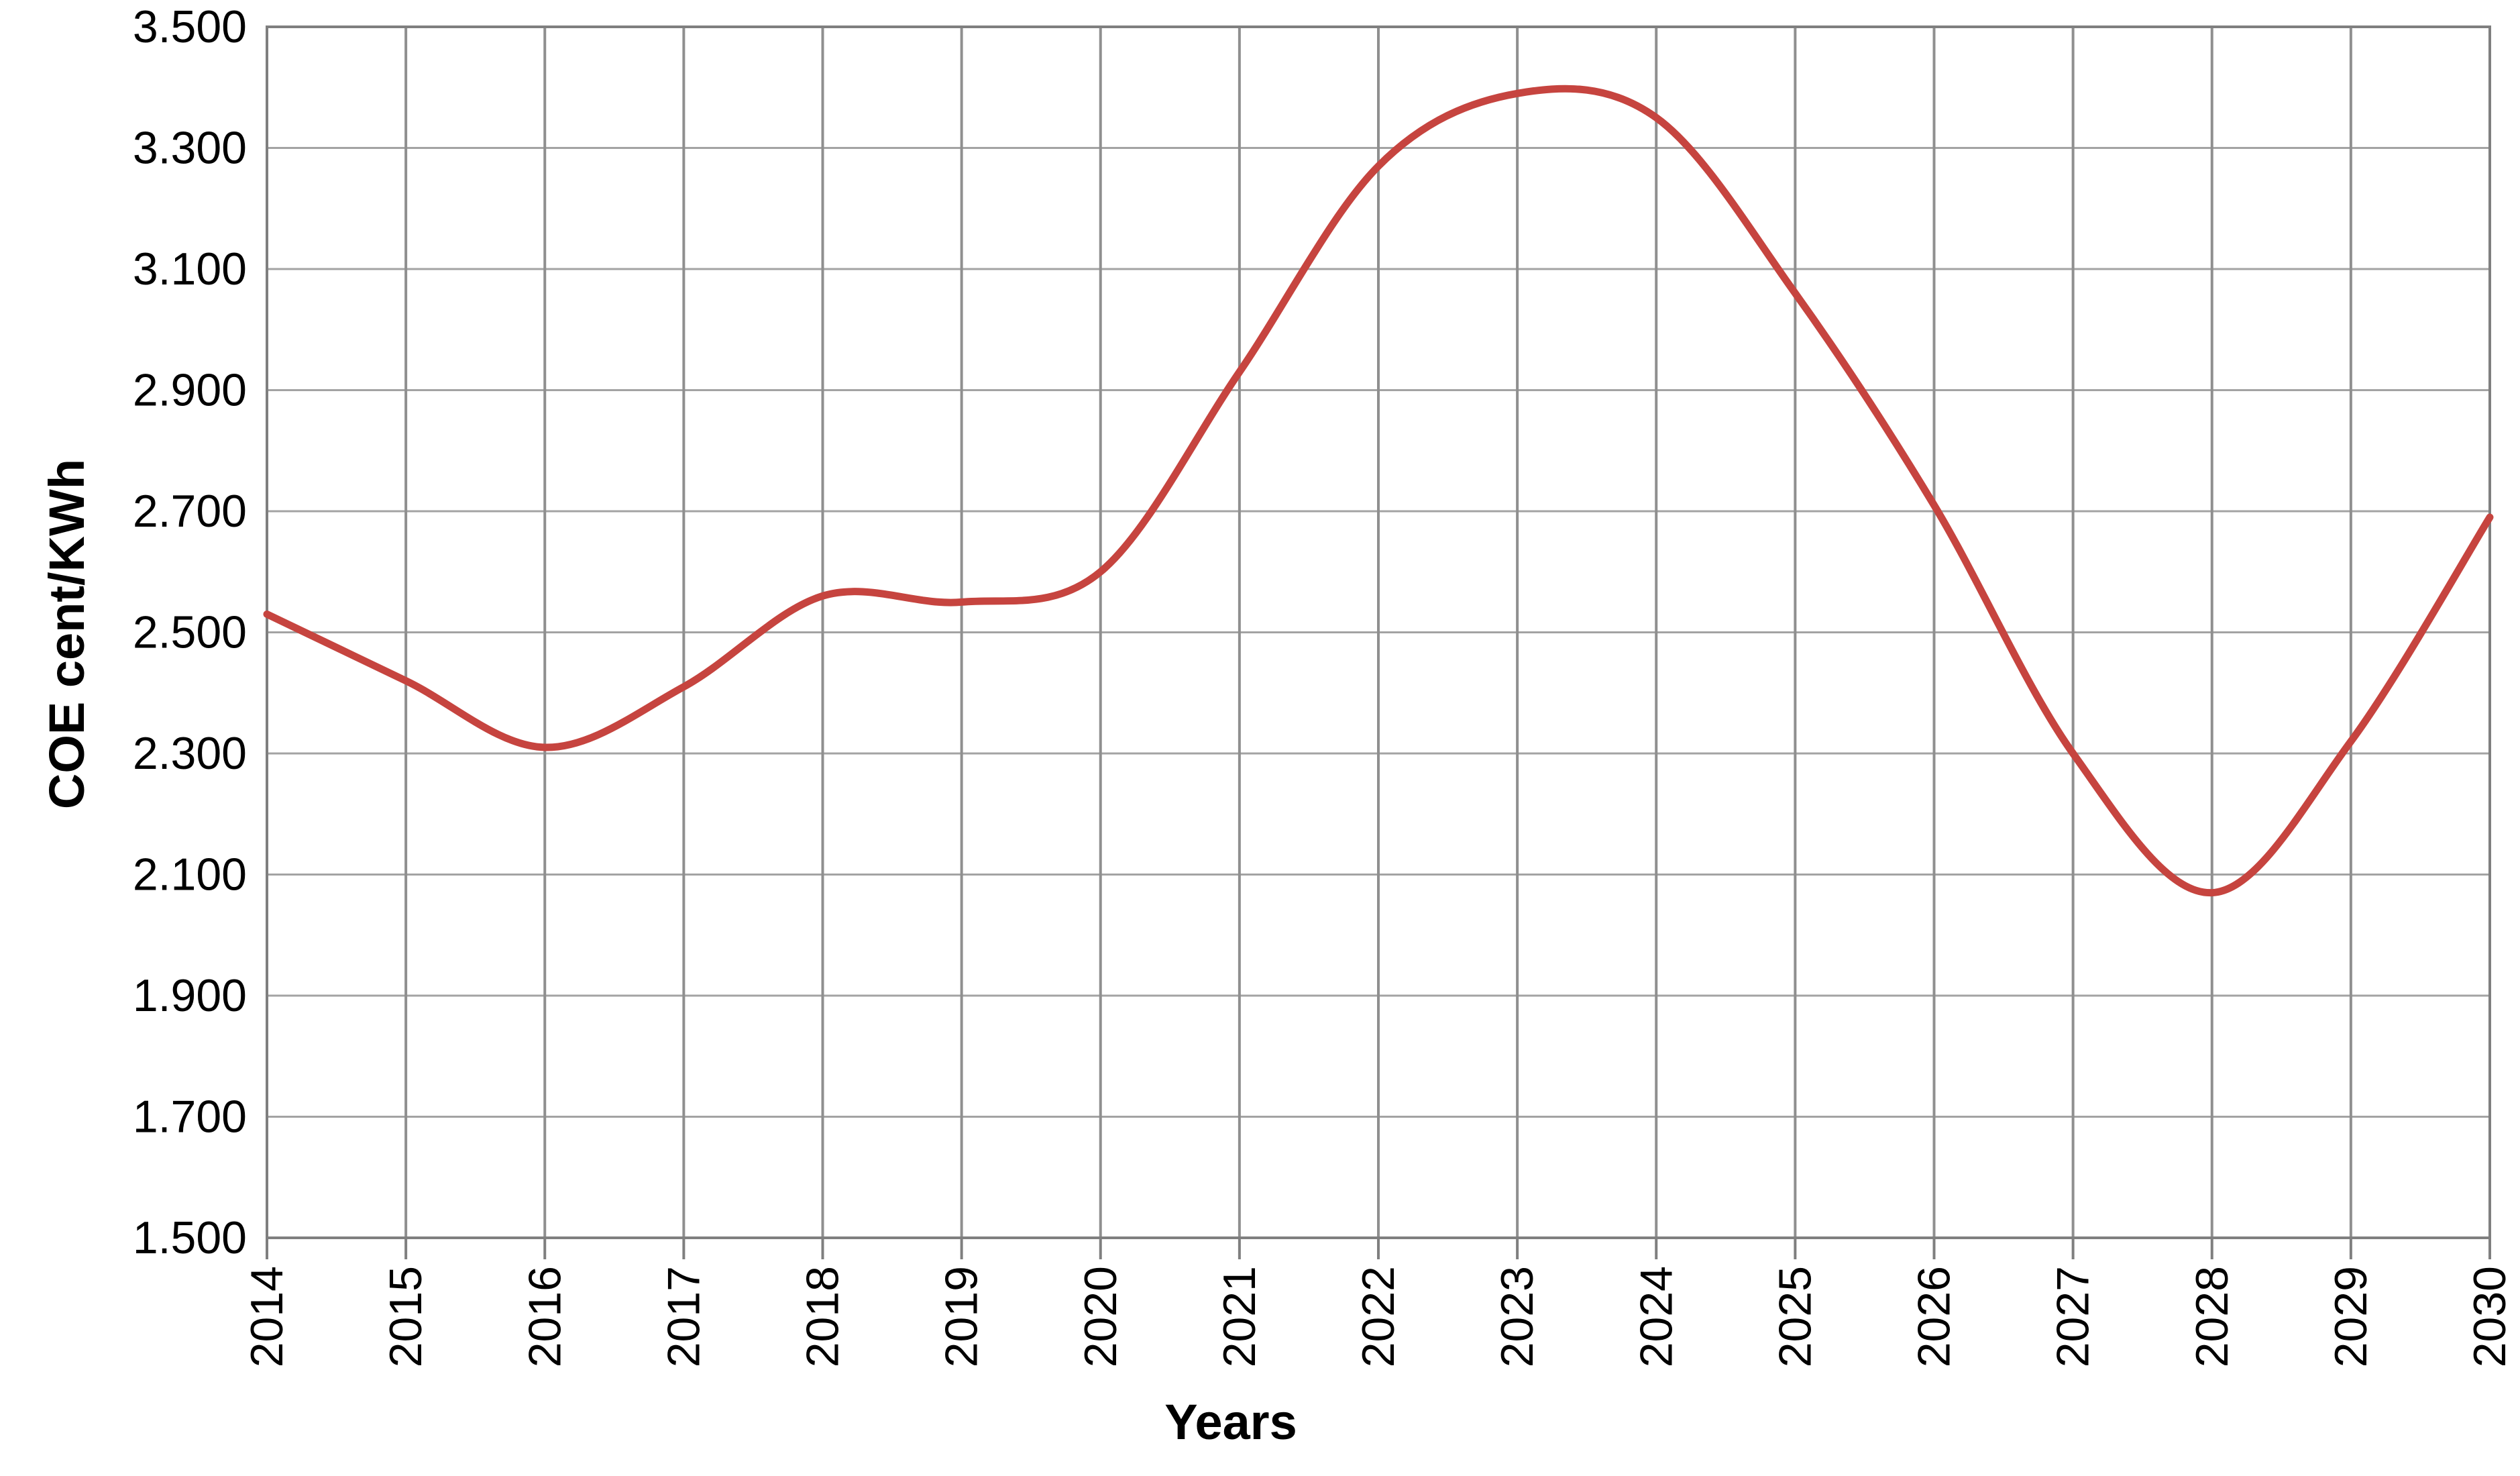 Image resolution: width=2520 pixels, height=1476 pixels. What do you see at coordinates (1656, 1316) in the screenshot?
I see `x-tick-label: 2024` at bounding box center [1656, 1316].